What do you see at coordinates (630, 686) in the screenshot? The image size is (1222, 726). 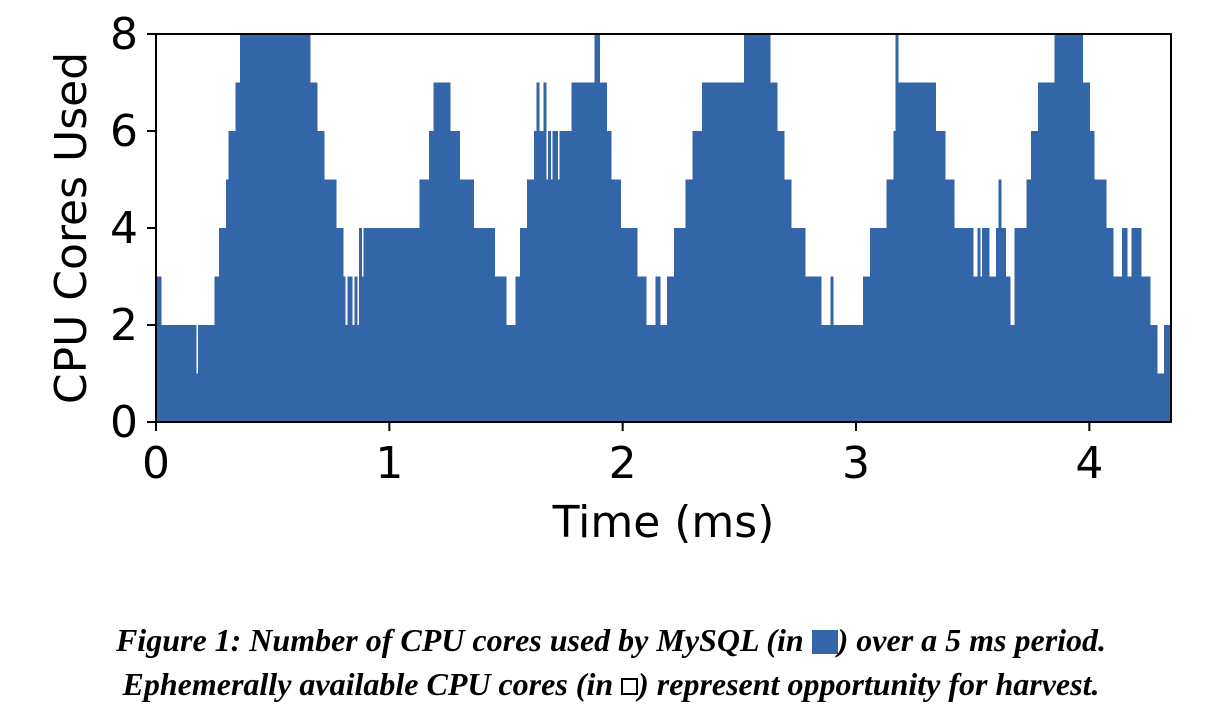 I see `available-cores-swatch-icon` at bounding box center [630, 686].